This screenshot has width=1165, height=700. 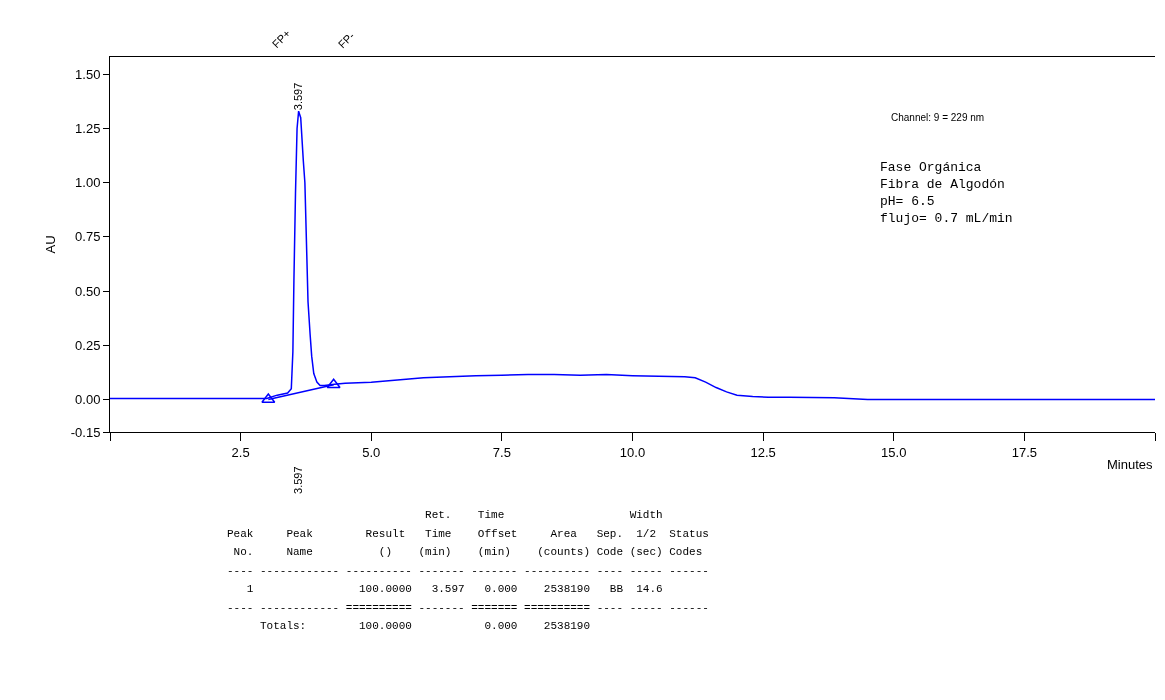 I want to click on text: Peak Peak Result Time Offset Area Sep. 1/2 Status, so click(x=468, y=534).